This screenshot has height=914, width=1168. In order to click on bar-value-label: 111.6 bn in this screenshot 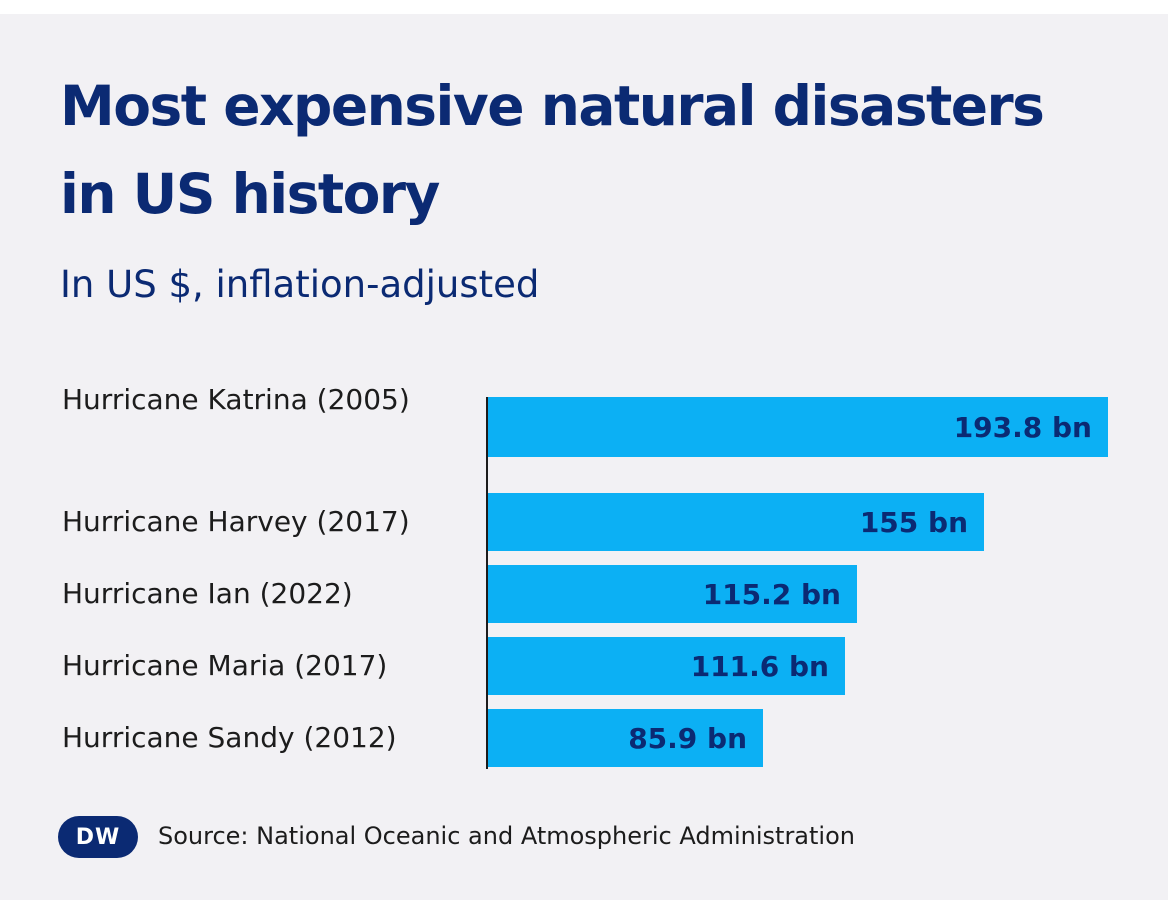, I will do `click(759, 666)`.